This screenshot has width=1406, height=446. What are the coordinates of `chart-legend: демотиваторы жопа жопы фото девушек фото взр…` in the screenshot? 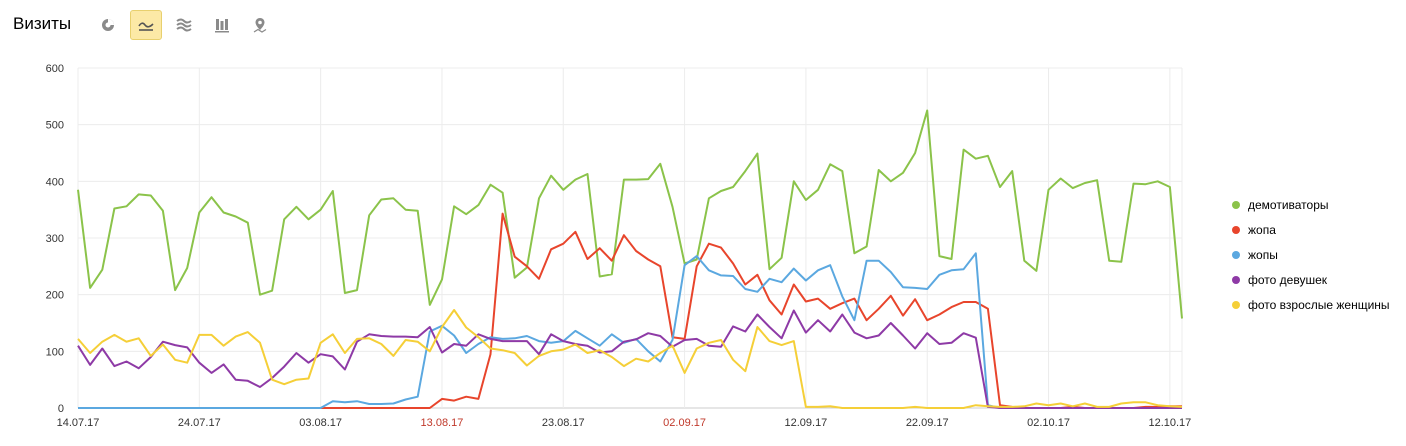 It's located at (1311, 254).